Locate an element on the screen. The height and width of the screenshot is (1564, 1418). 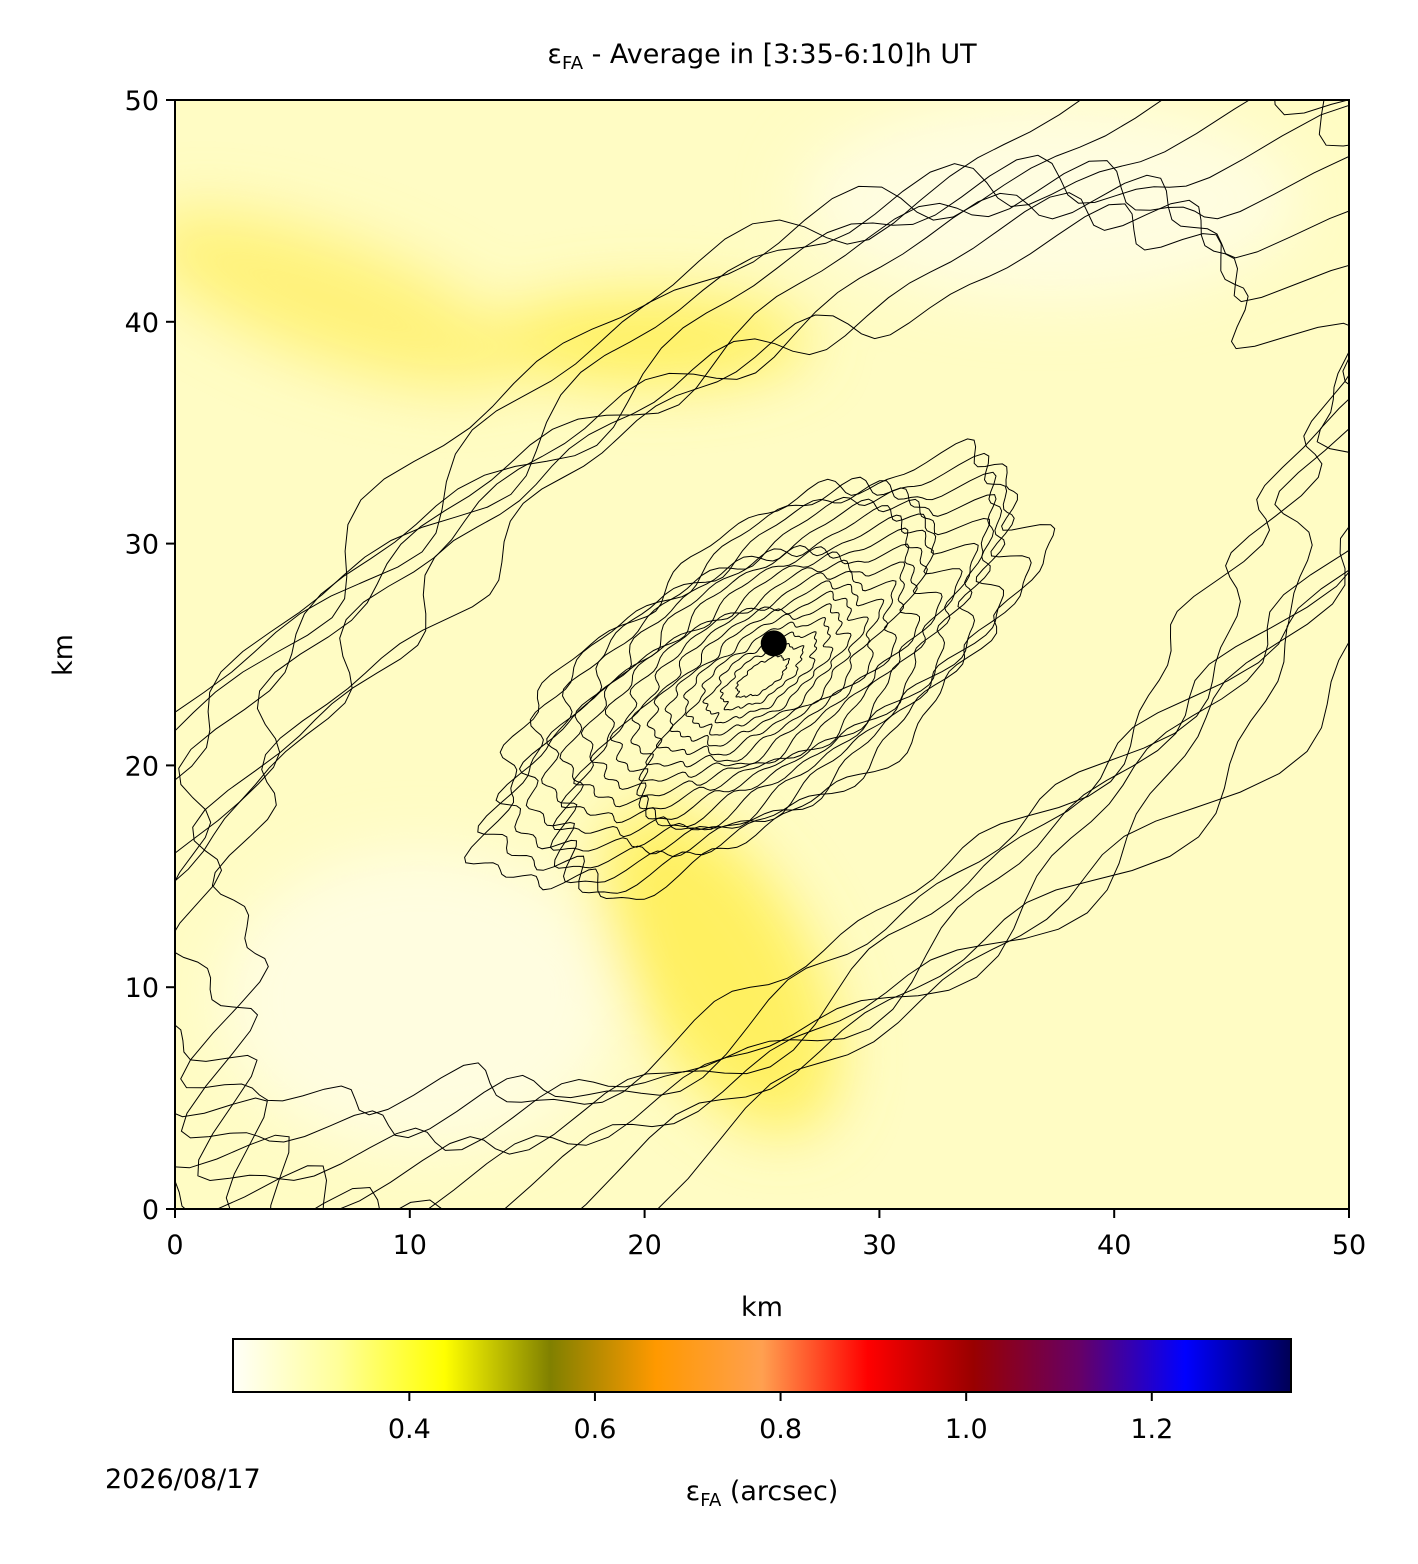
x-tick-label: 0 is located at coordinates (174, 1245).